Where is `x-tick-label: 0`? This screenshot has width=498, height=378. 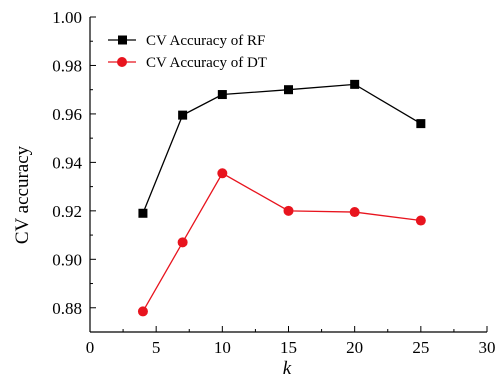 x-tick-label: 0 is located at coordinates (90, 347).